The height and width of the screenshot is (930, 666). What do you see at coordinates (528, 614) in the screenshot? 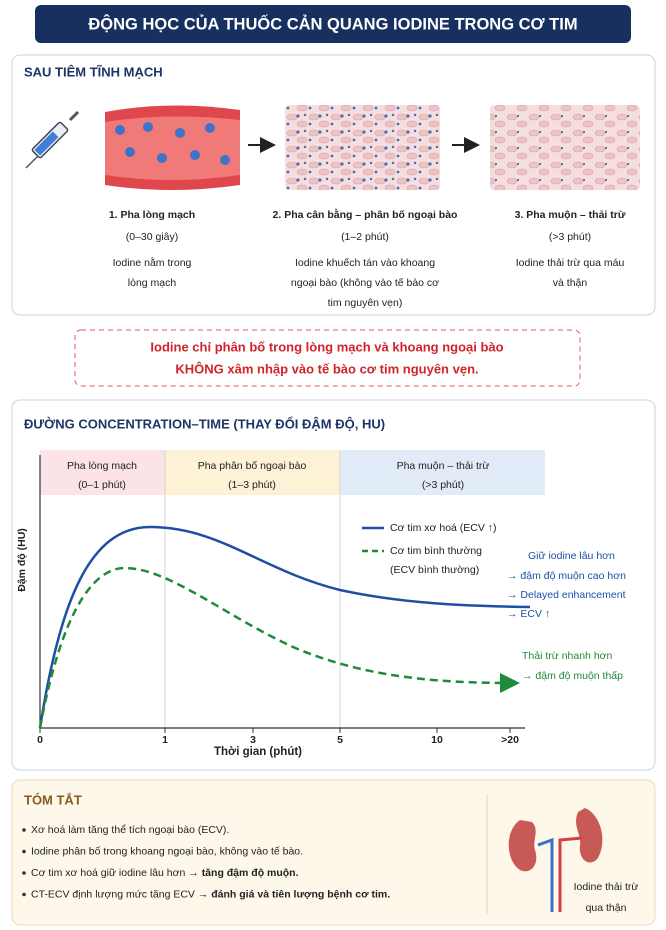
I see `annotation: → ECV ↑` at bounding box center [528, 614].